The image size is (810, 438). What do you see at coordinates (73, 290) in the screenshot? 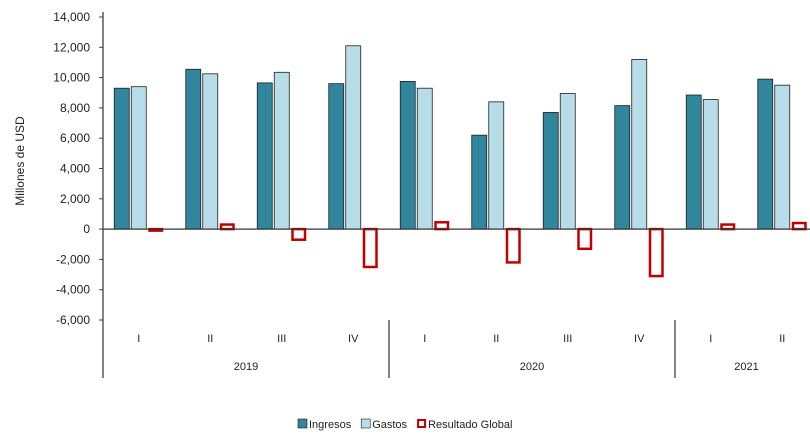
I see `y-tick-label: -4,000` at bounding box center [73, 290].